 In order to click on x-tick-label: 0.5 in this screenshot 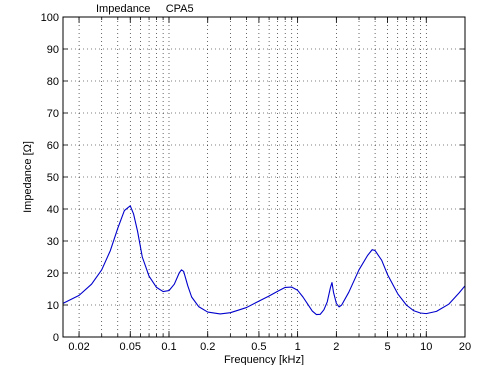, I will do `click(258, 347)`.